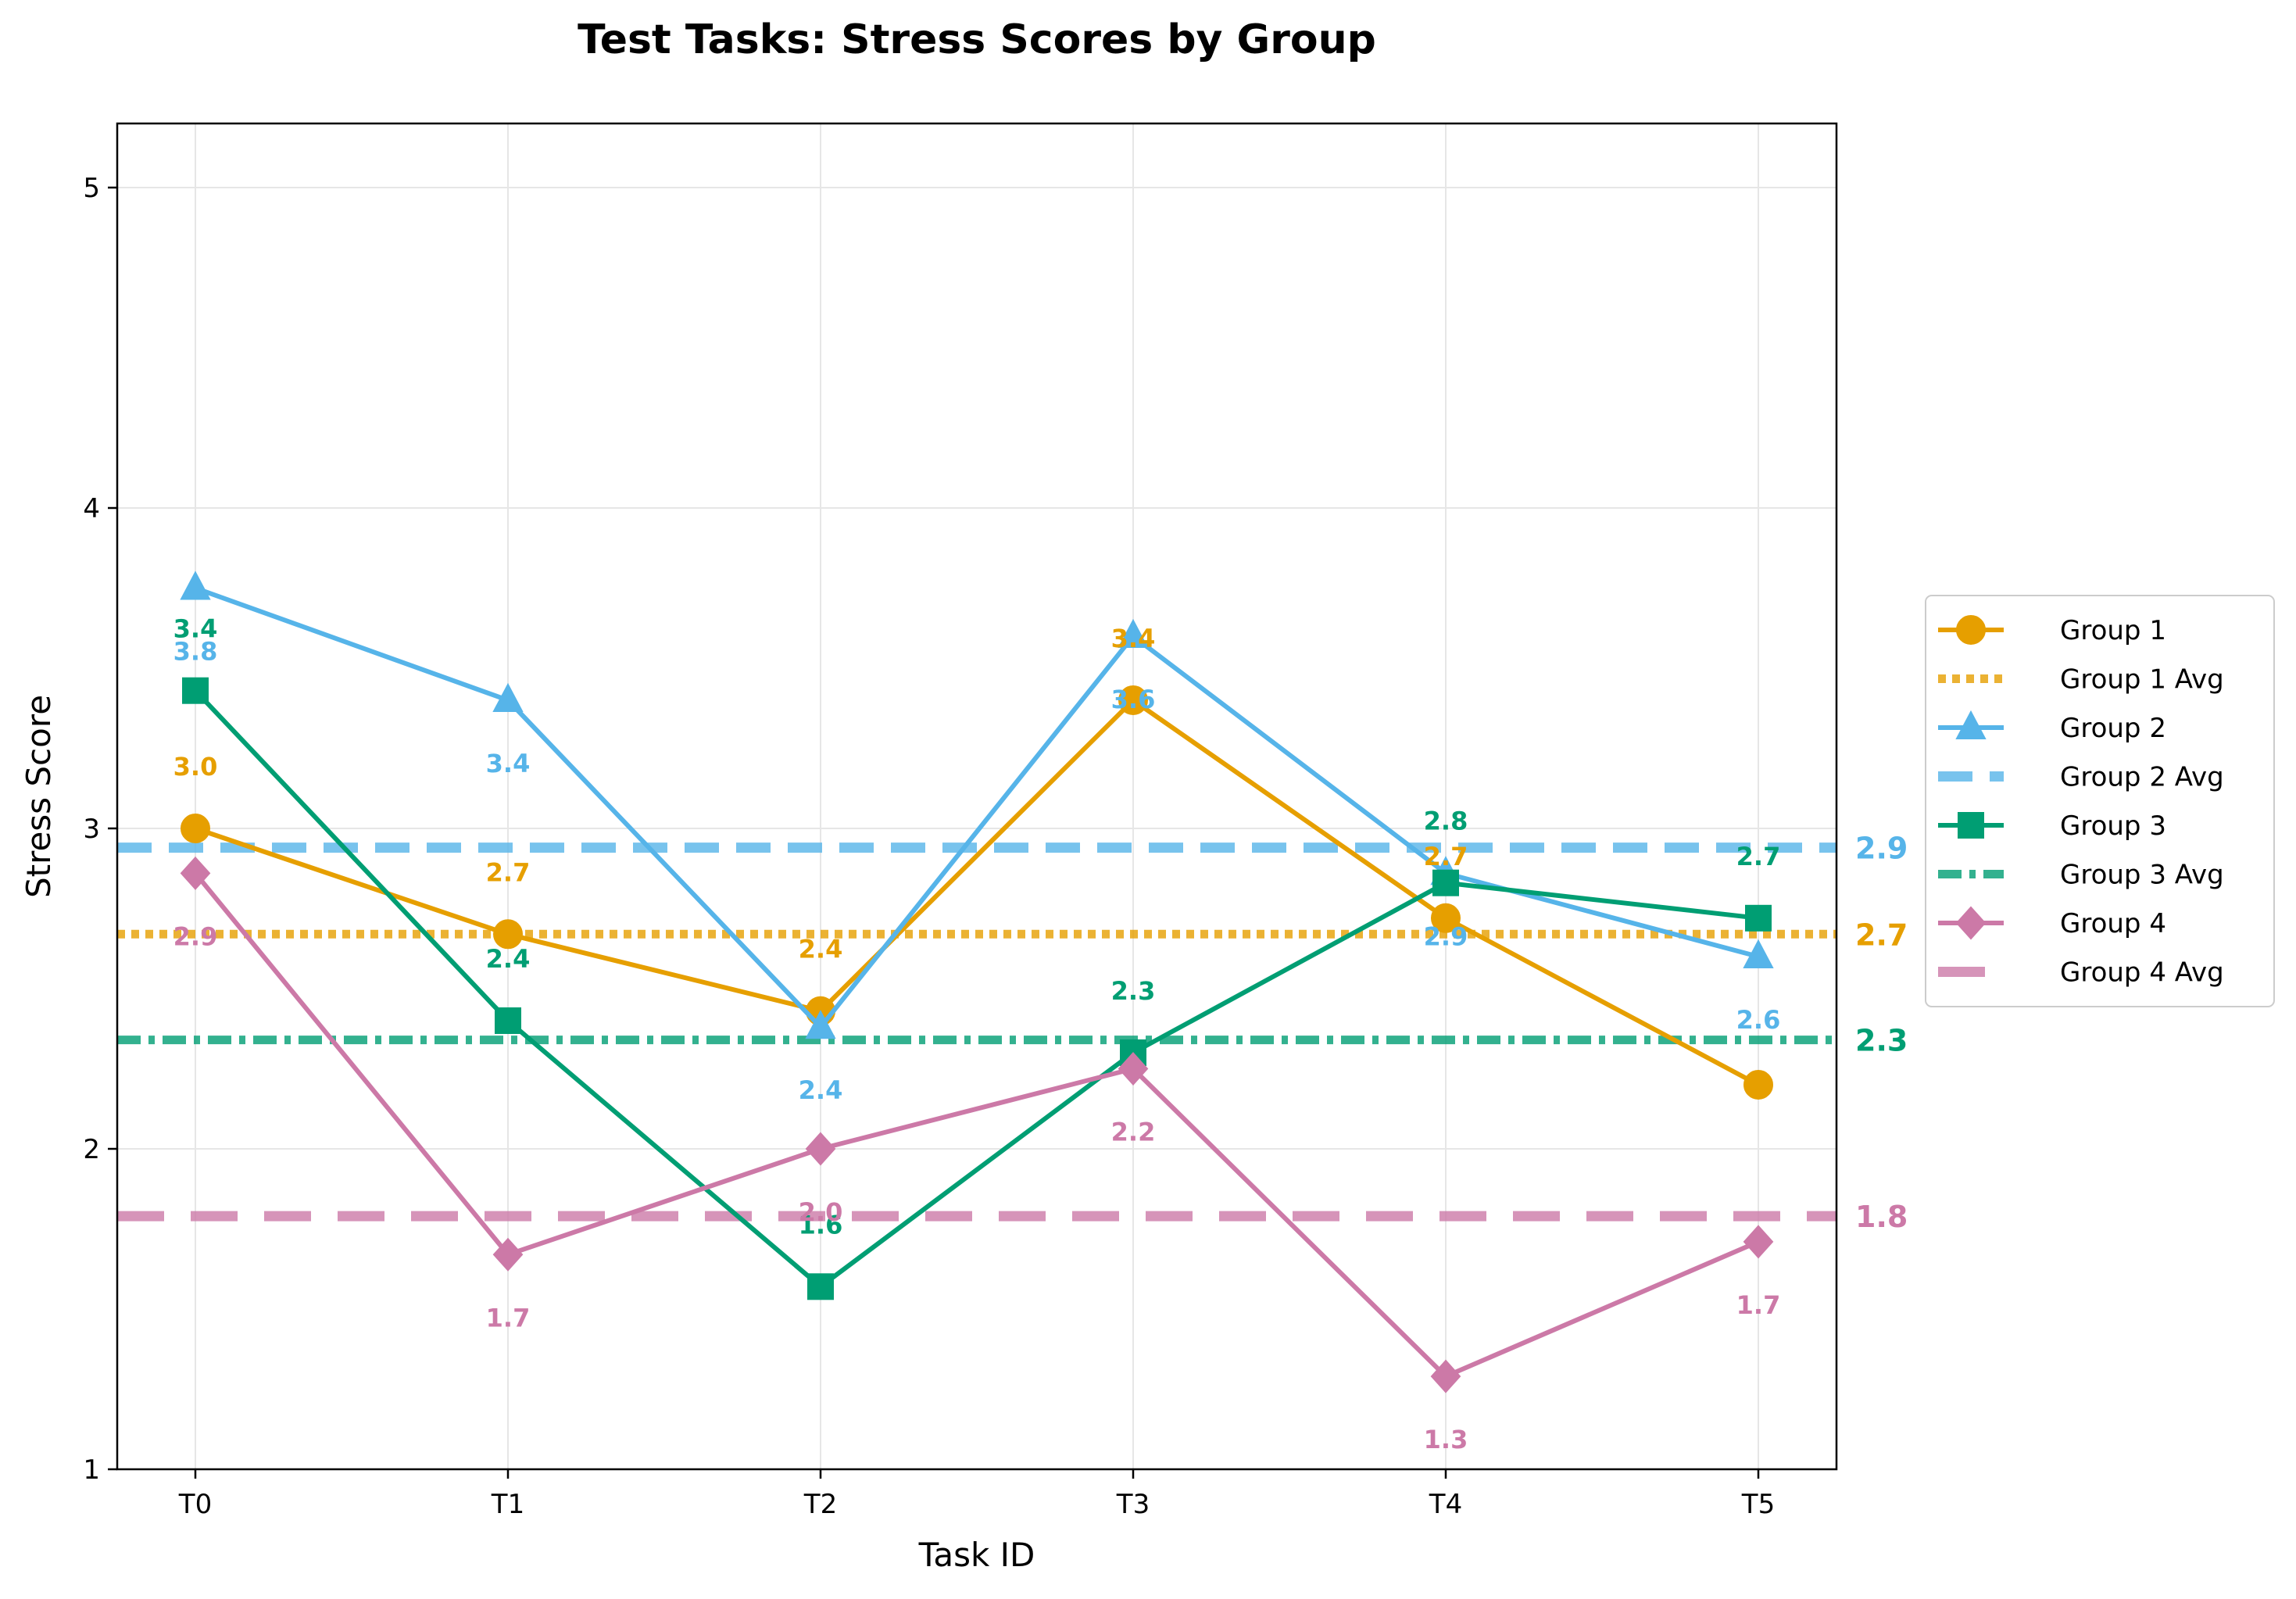  I want to click on legend-item: Group 3 Avg, so click(2081, 875).